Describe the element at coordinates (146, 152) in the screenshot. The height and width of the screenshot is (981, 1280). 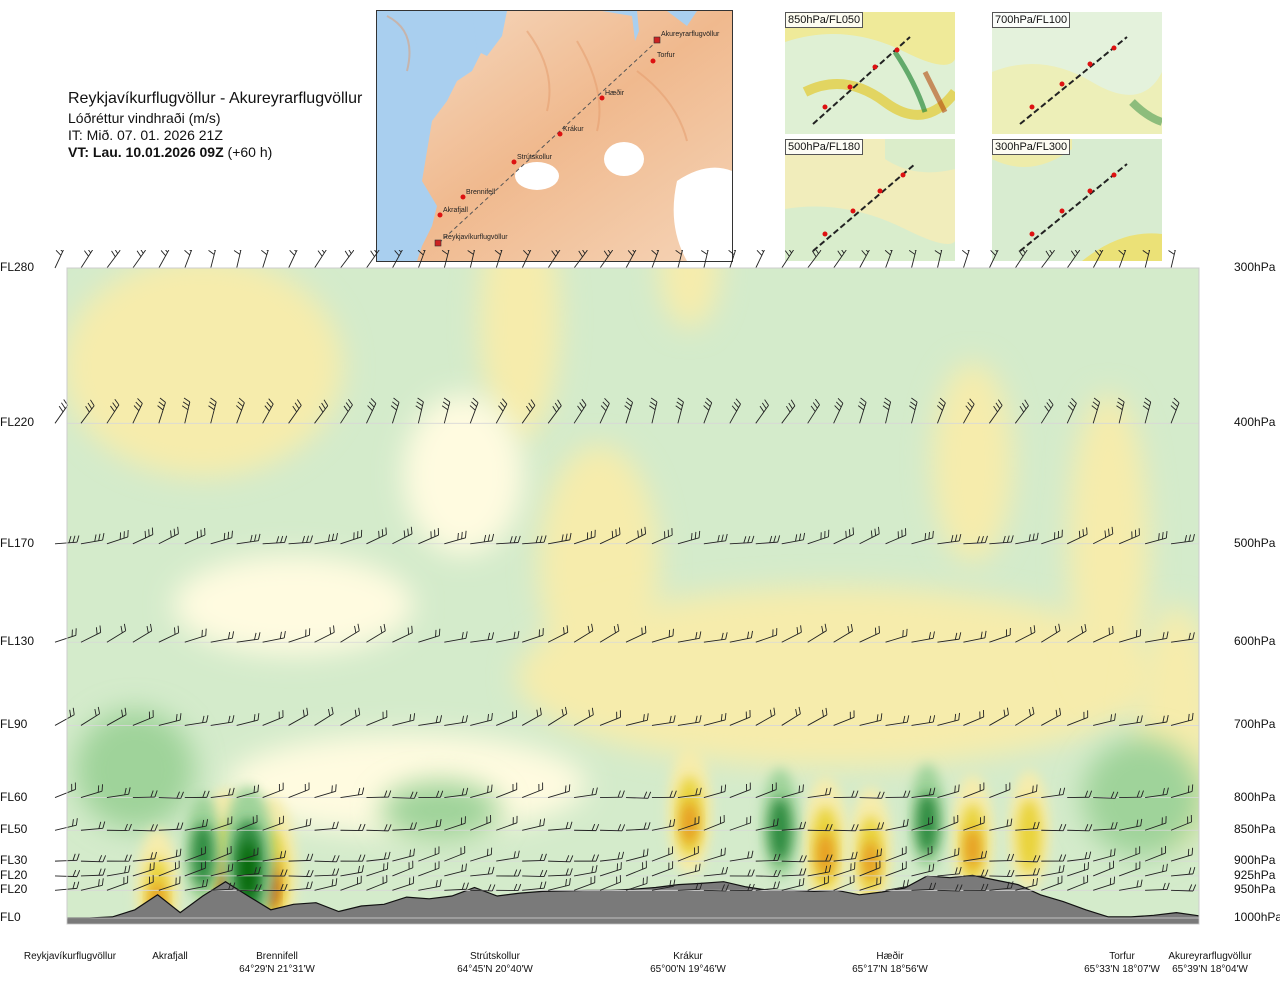
I see `valid-time-bold: VT: Lau. 10.01.2026 09Z` at that location.